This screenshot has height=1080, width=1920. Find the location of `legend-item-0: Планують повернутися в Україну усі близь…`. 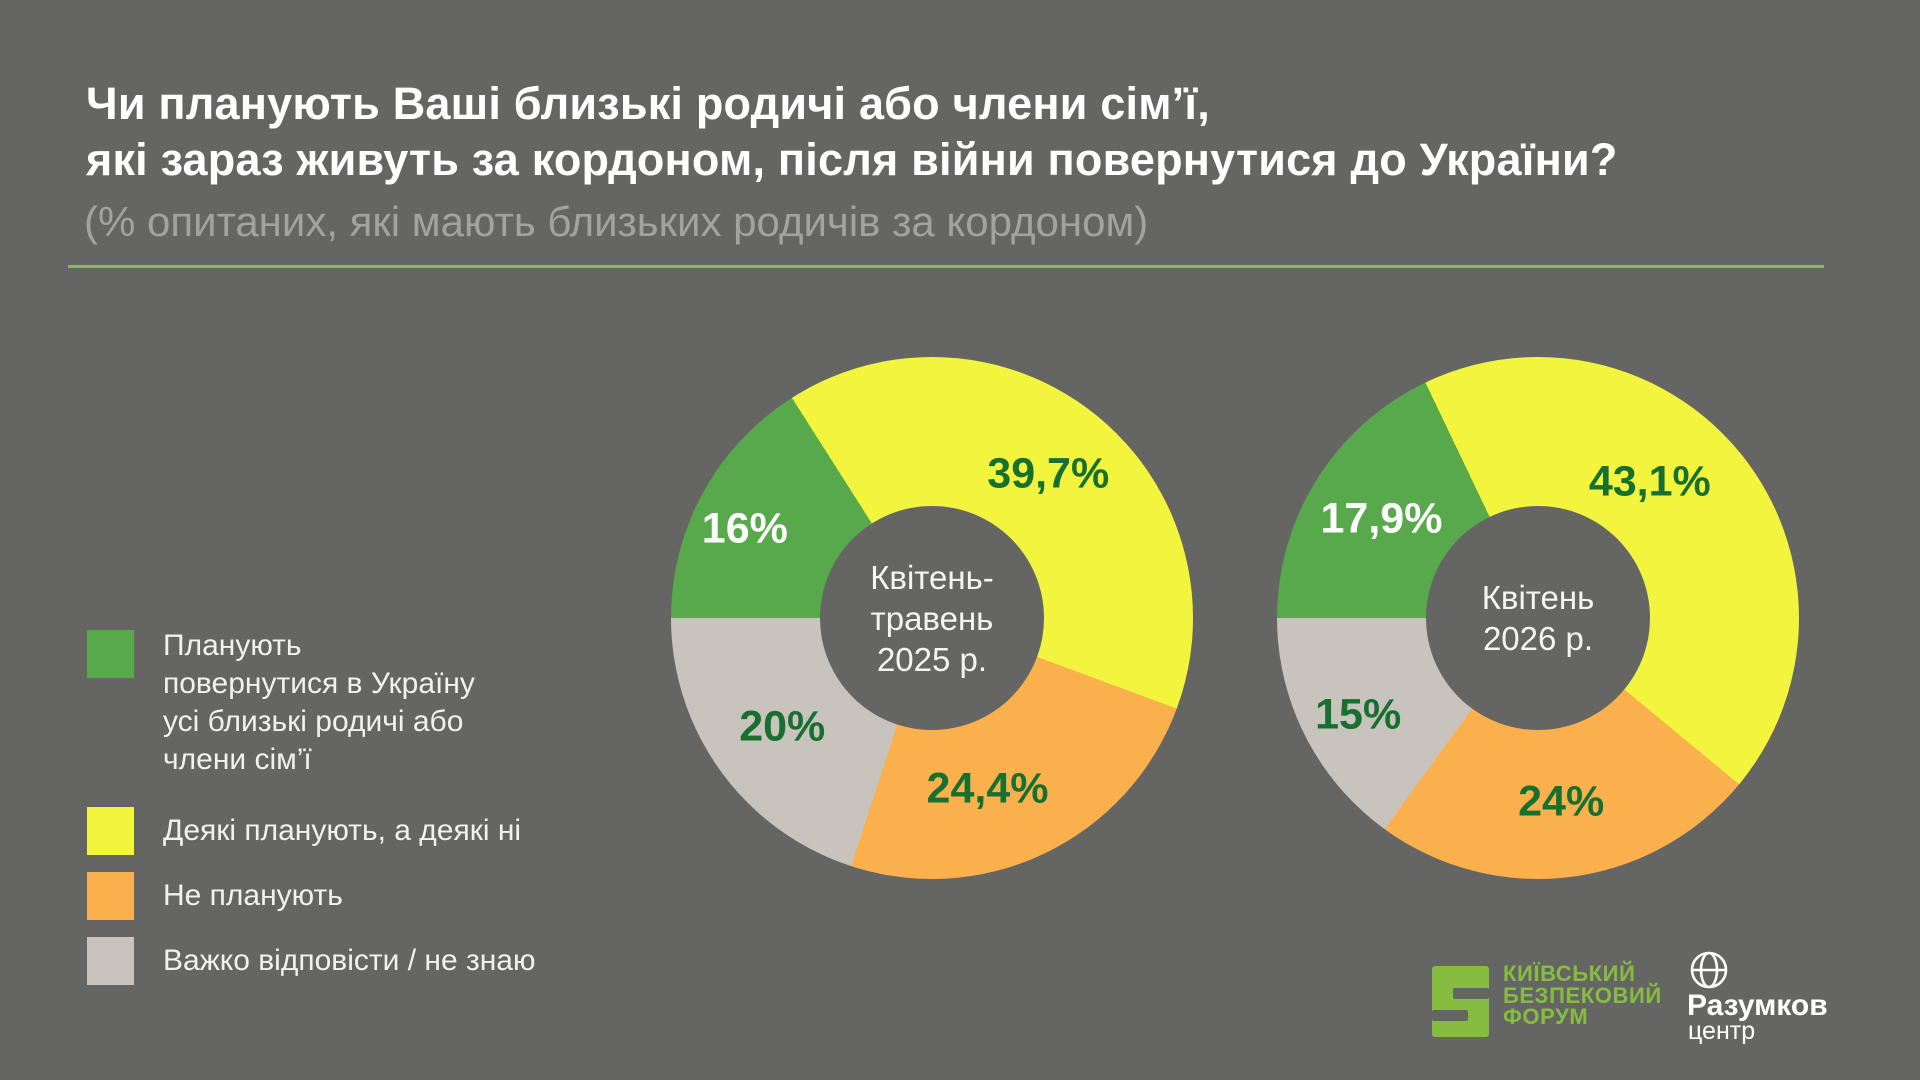

legend-item-0: Планують повернутися в Україну усі близь… is located at coordinates (281, 704).